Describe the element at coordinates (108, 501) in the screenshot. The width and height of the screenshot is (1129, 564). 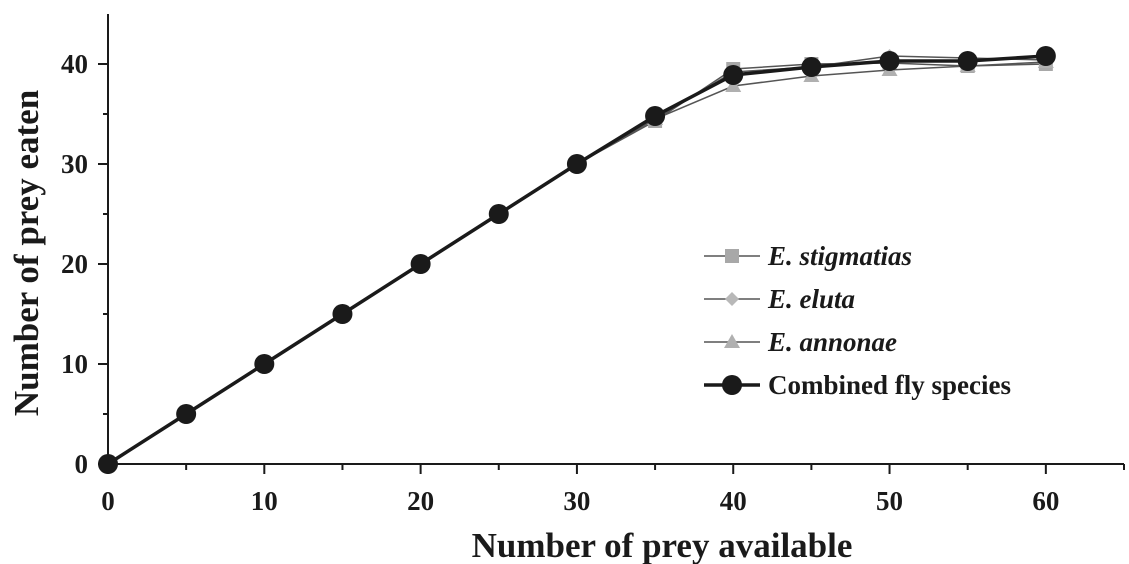
I see `x-tick-label: 0` at that location.